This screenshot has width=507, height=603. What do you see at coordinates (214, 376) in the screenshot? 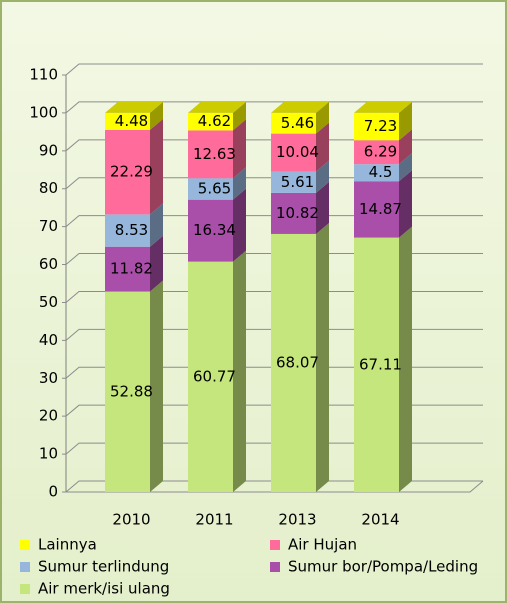
I see `data-label: 60.77` at bounding box center [214, 376].